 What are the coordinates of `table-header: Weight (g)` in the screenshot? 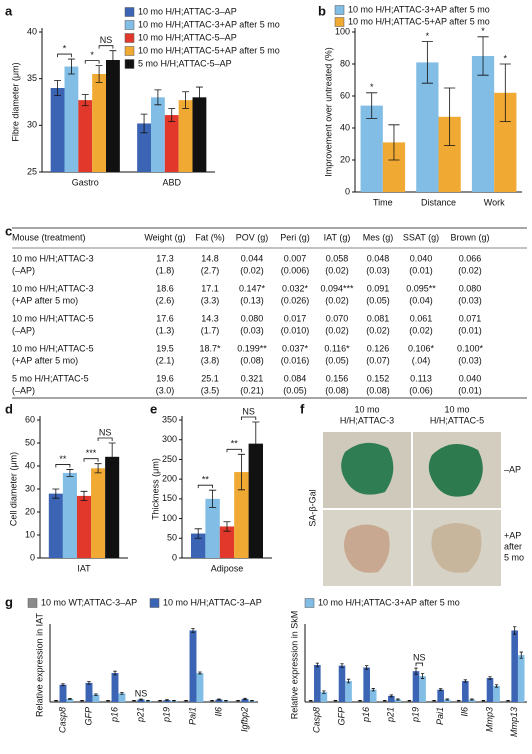 It's located at (164, 237).